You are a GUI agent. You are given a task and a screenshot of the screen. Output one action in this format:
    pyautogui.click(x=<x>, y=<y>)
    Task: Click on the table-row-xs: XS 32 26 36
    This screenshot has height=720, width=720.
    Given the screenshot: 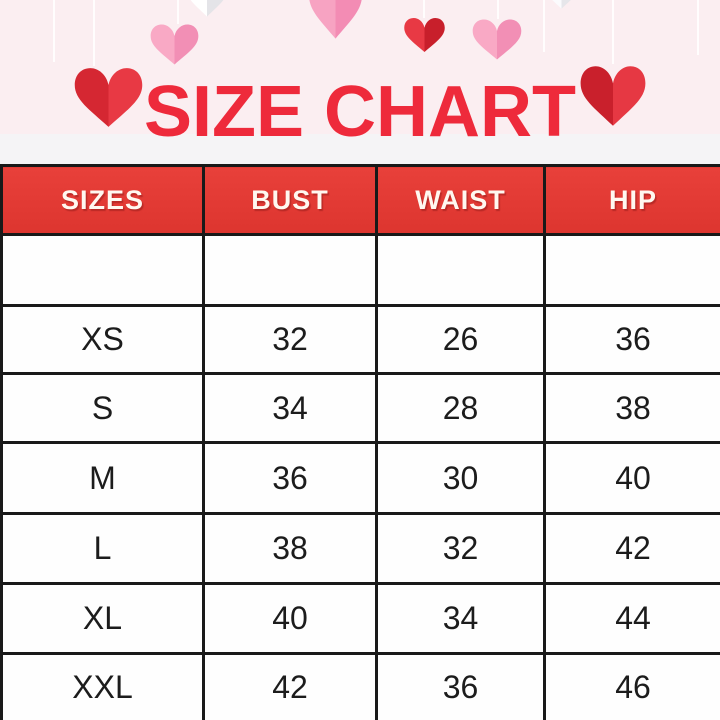 What is the action you would take?
    pyautogui.click(x=360, y=339)
    